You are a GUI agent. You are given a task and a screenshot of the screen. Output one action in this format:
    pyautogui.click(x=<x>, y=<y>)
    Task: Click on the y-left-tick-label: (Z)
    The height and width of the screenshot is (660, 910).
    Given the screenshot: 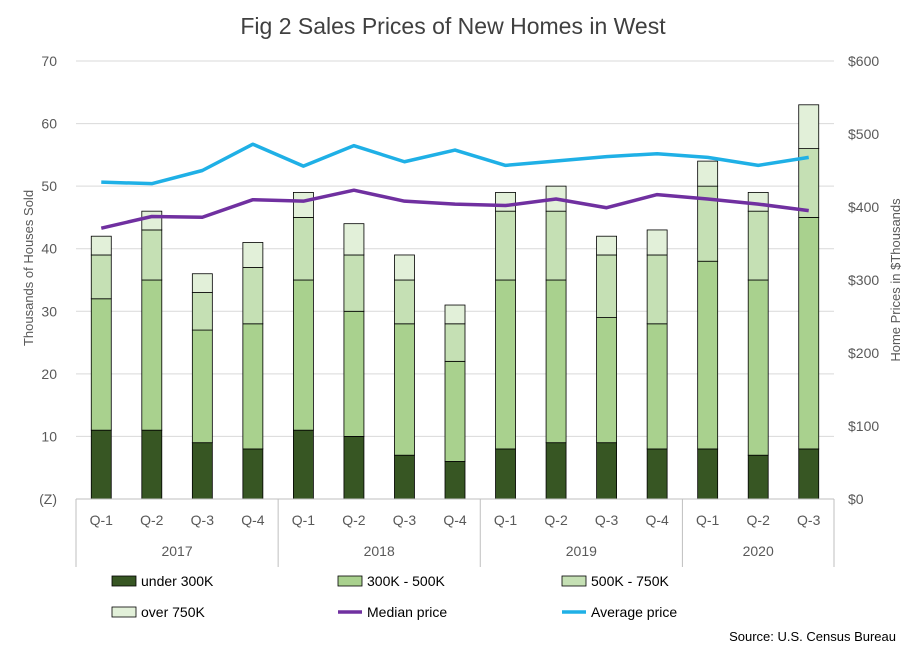 What is the action you would take?
    pyautogui.click(x=48, y=499)
    